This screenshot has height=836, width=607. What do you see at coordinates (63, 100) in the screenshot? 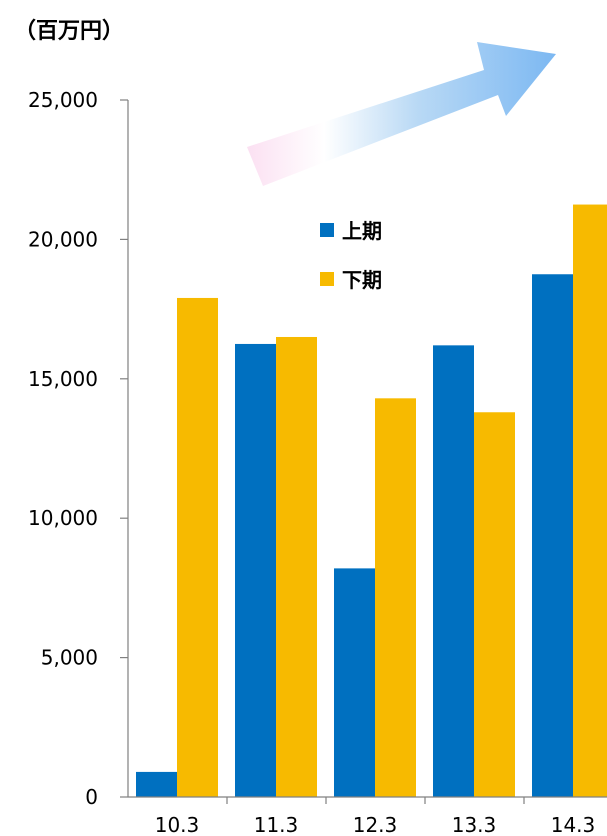
I see `y-tick-label: 25,000` at bounding box center [63, 100].